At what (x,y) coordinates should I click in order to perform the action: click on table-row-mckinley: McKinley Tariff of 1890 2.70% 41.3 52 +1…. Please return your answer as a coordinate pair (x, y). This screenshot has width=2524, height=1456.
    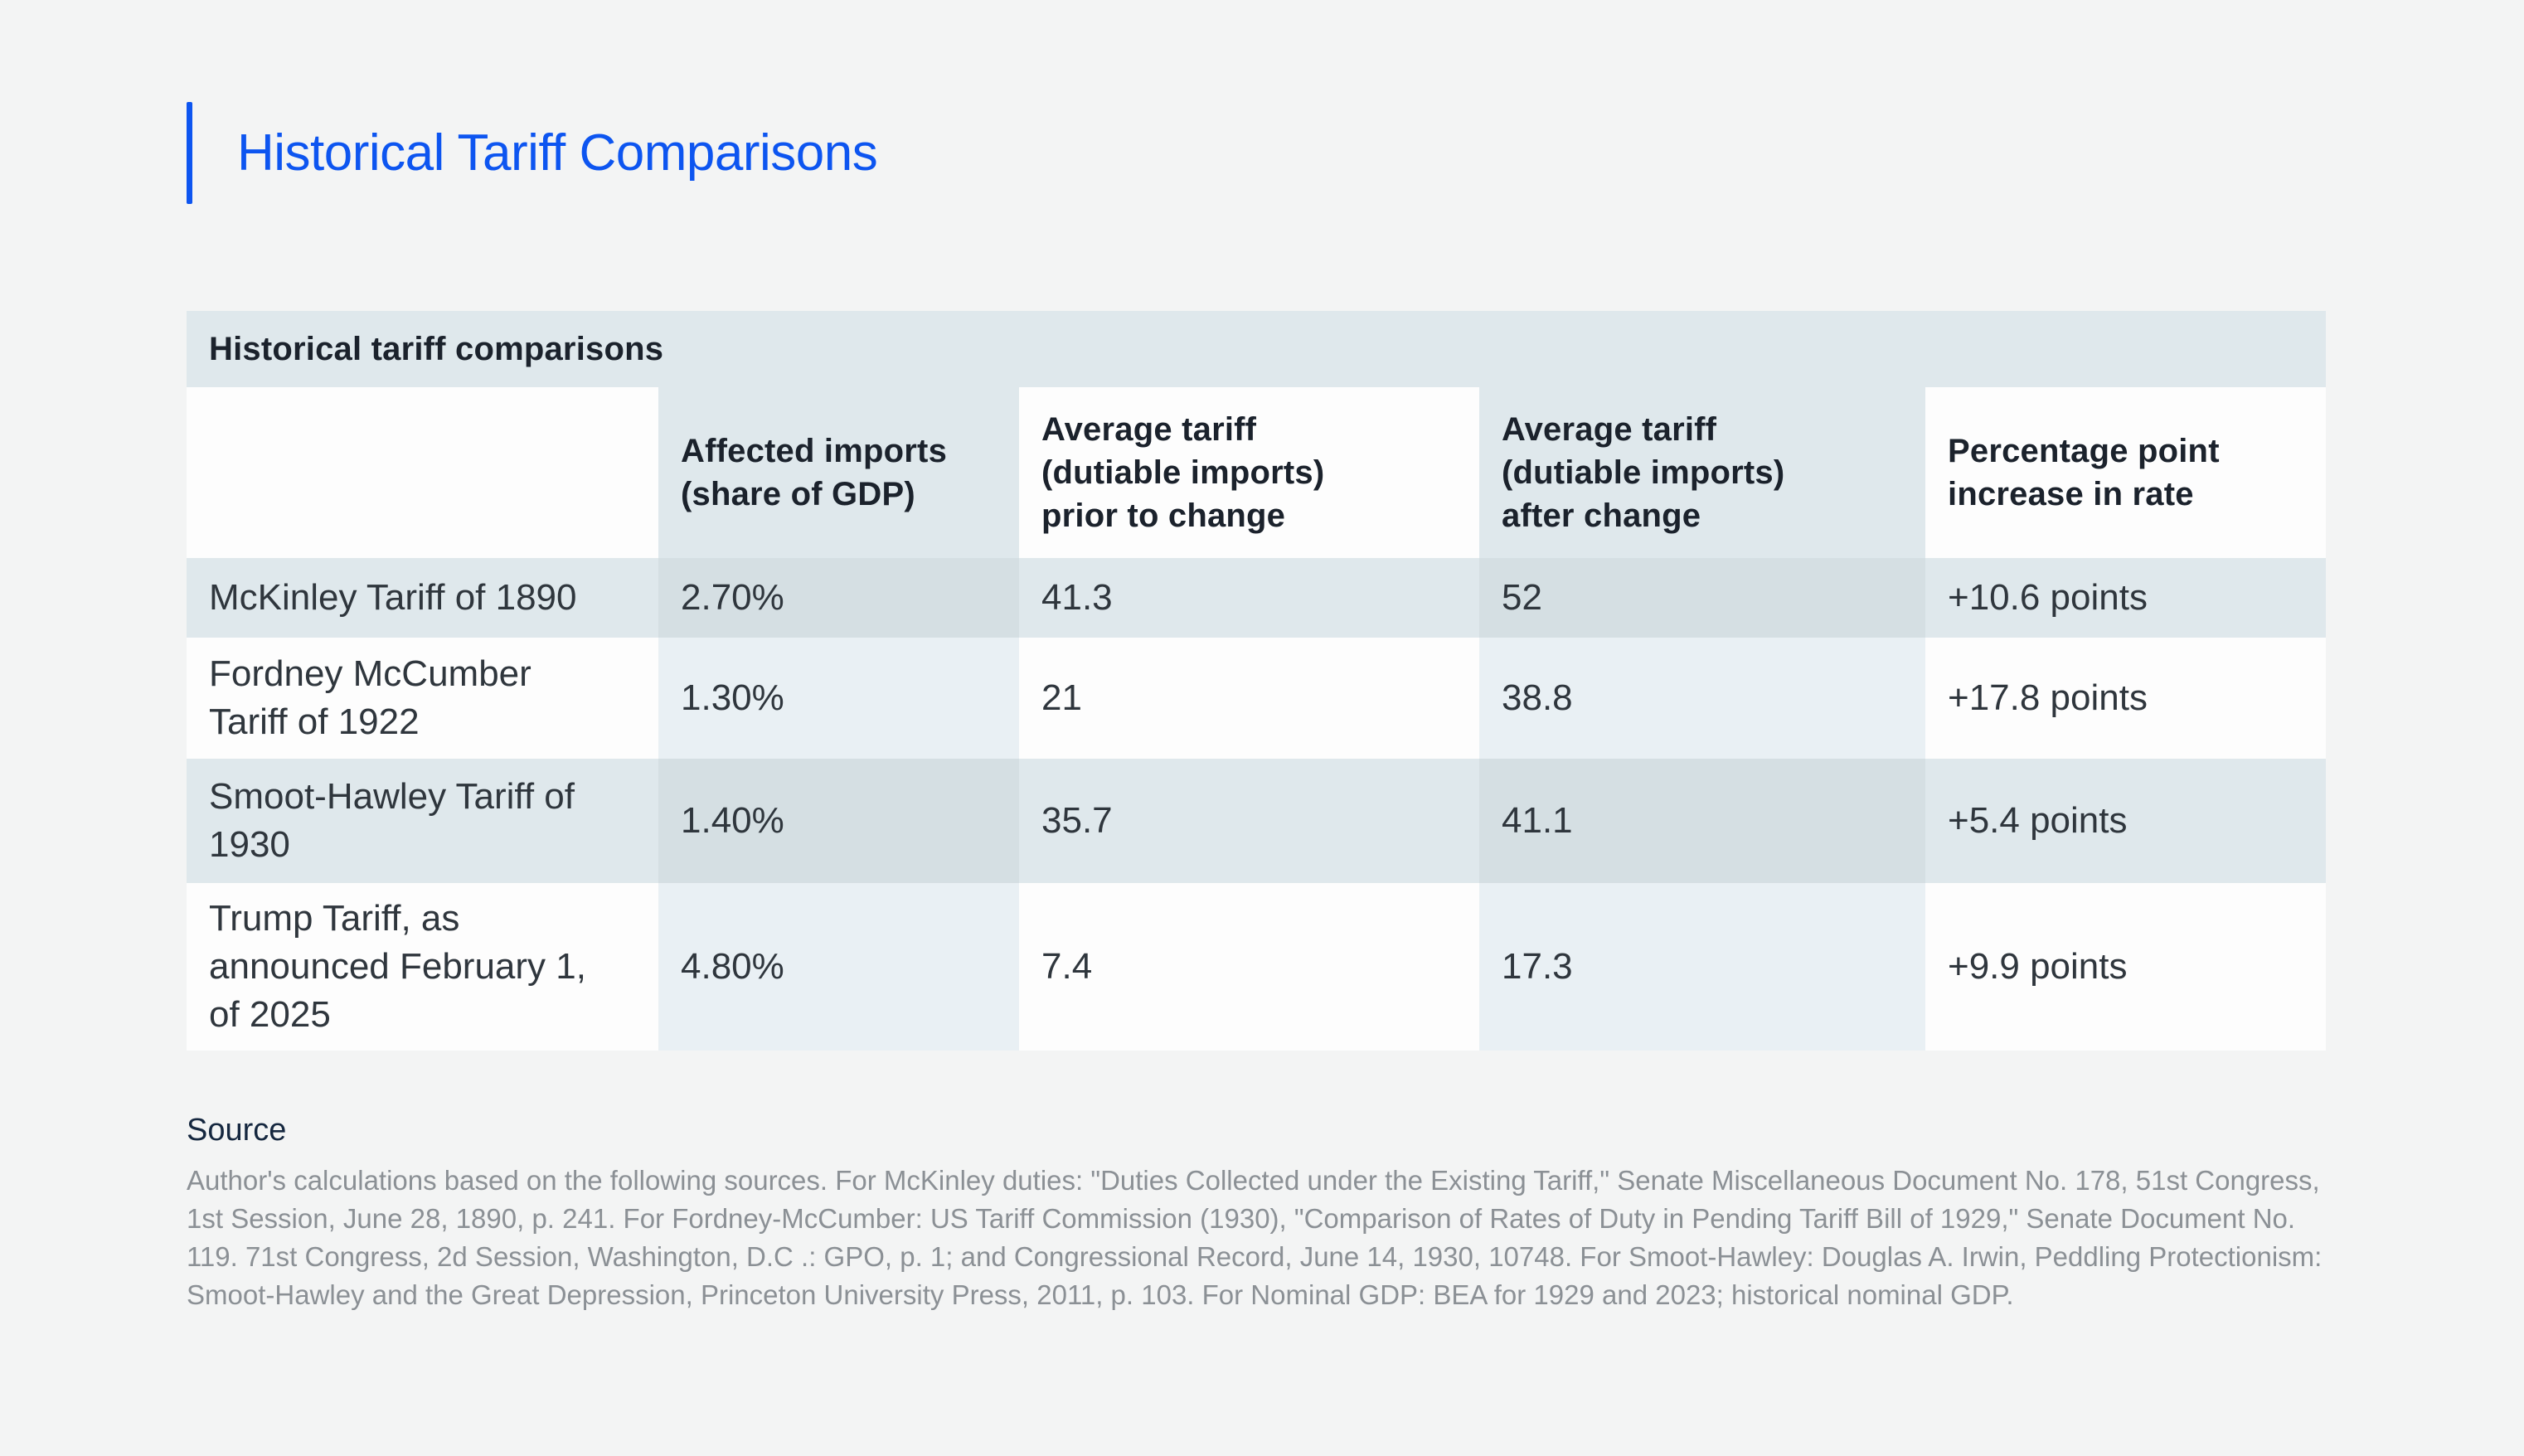
    Looking at the image, I should click on (1256, 598).